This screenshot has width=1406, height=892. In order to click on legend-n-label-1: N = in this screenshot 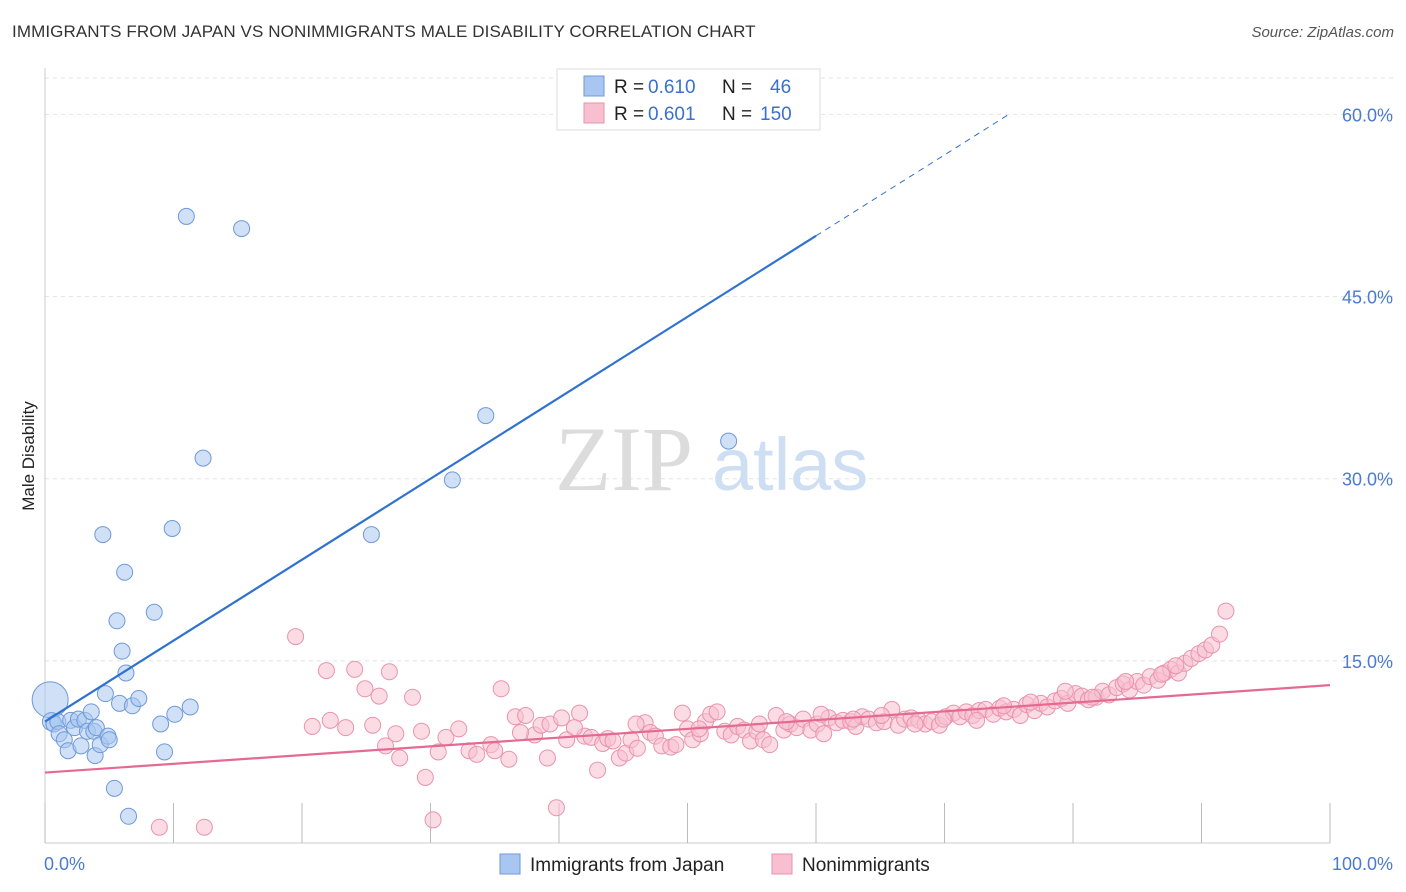, I will do `click(737, 114)`.